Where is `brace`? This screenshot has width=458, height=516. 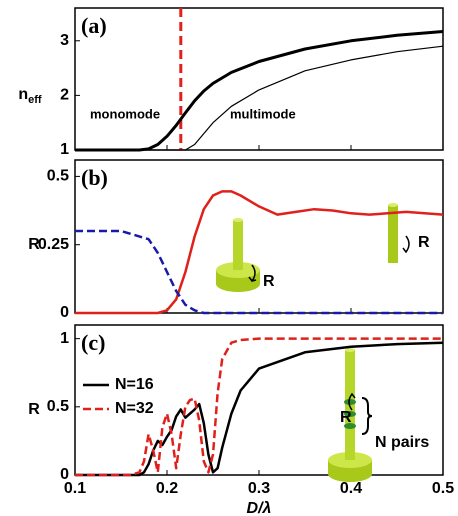 brace is located at coordinates (367, 416).